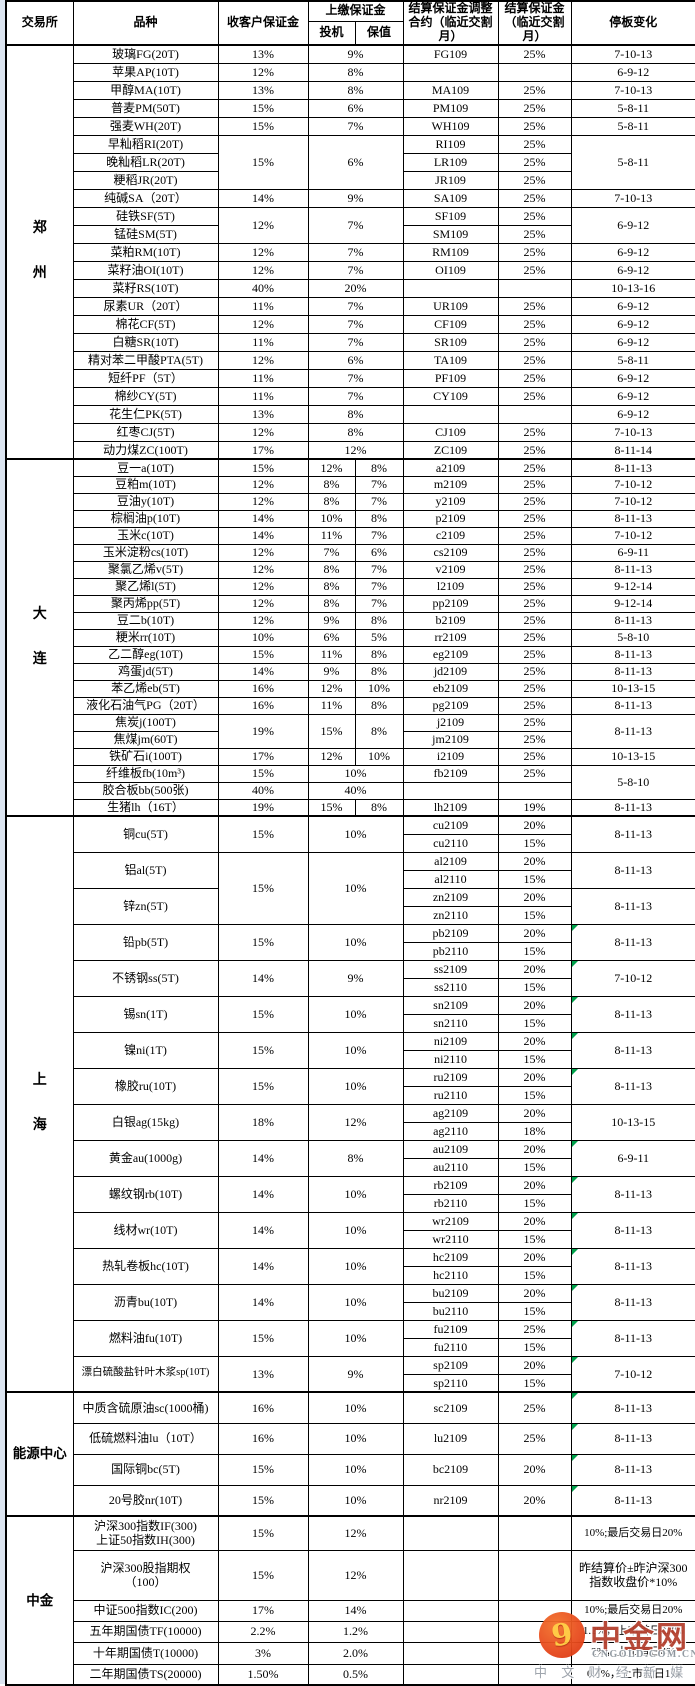 The width and height of the screenshot is (695, 1686). What do you see at coordinates (450, 654) in the screenshot?
I see `cell: eg2109` at bounding box center [450, 654].